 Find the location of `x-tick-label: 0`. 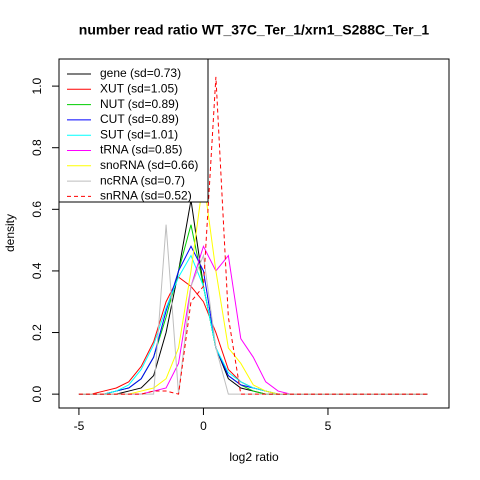

x-tick-label: 0 is located at coordinates (203, 426).